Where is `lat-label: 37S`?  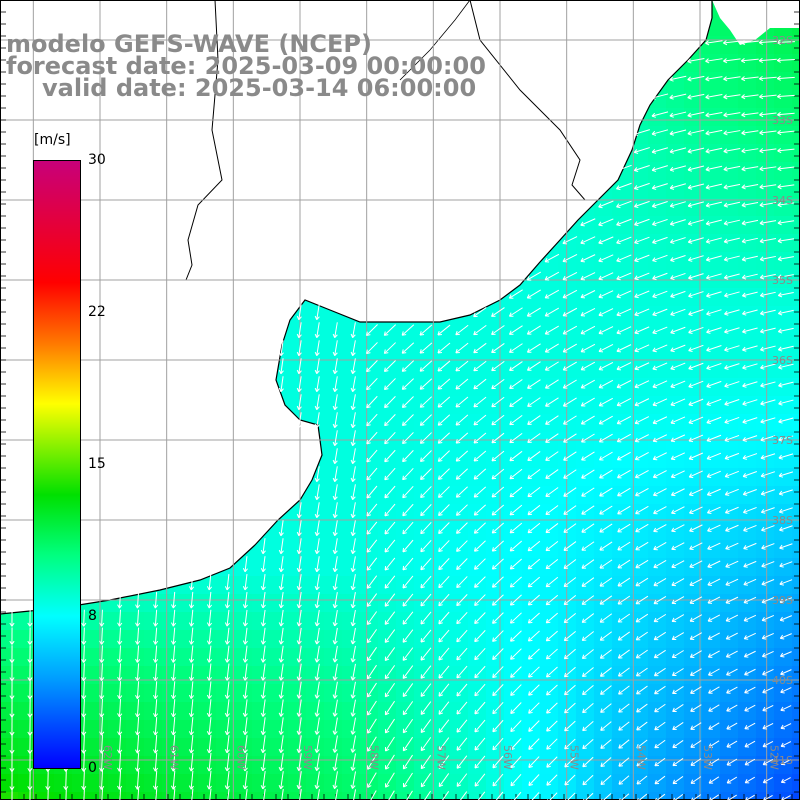 lat-label: 37S is located at coordinates (782, 440).